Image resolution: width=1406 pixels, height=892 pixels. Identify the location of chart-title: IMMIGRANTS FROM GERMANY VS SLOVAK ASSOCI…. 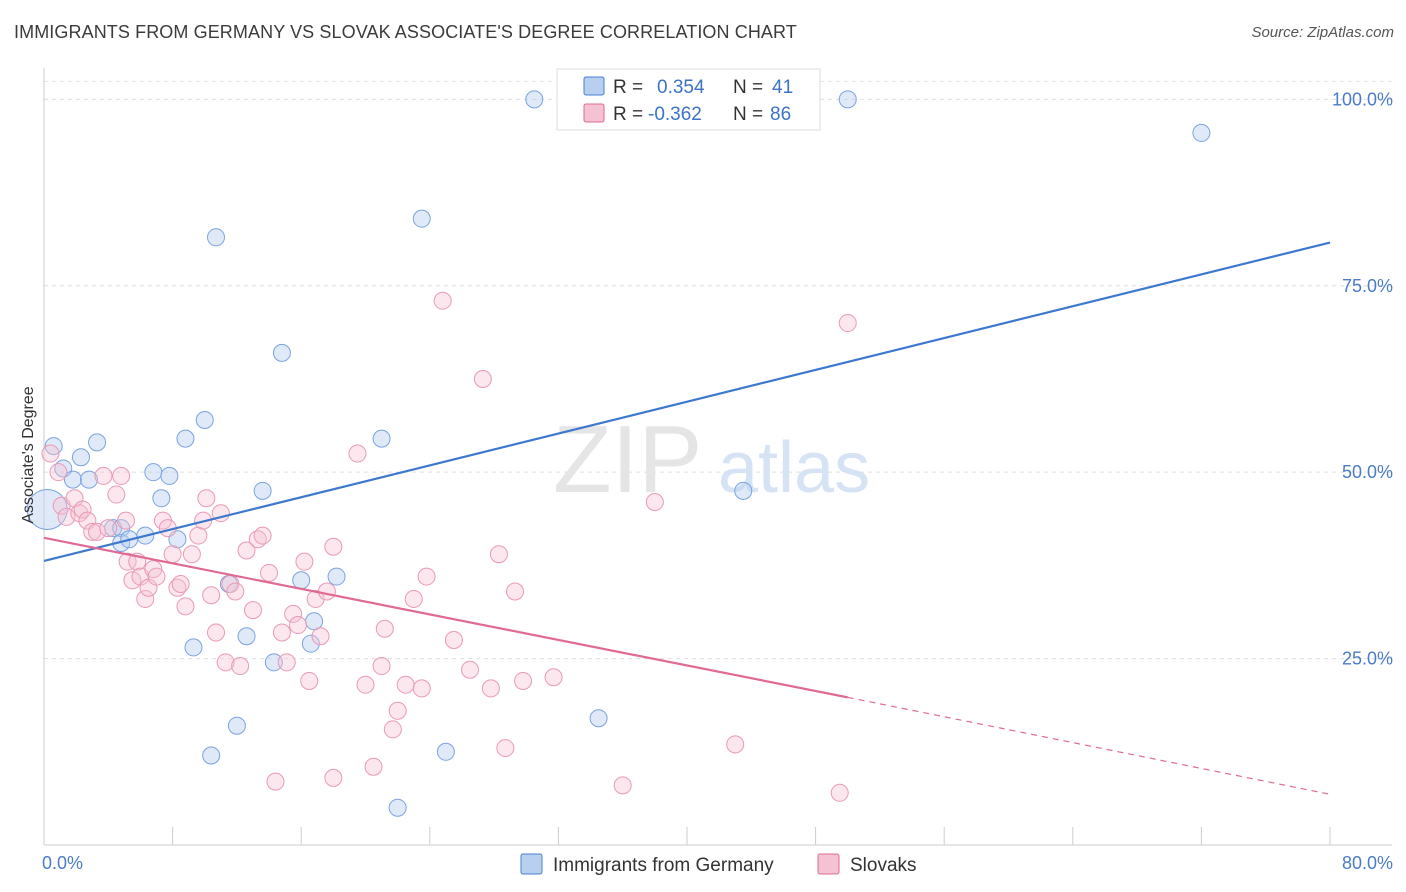
(405, 32).